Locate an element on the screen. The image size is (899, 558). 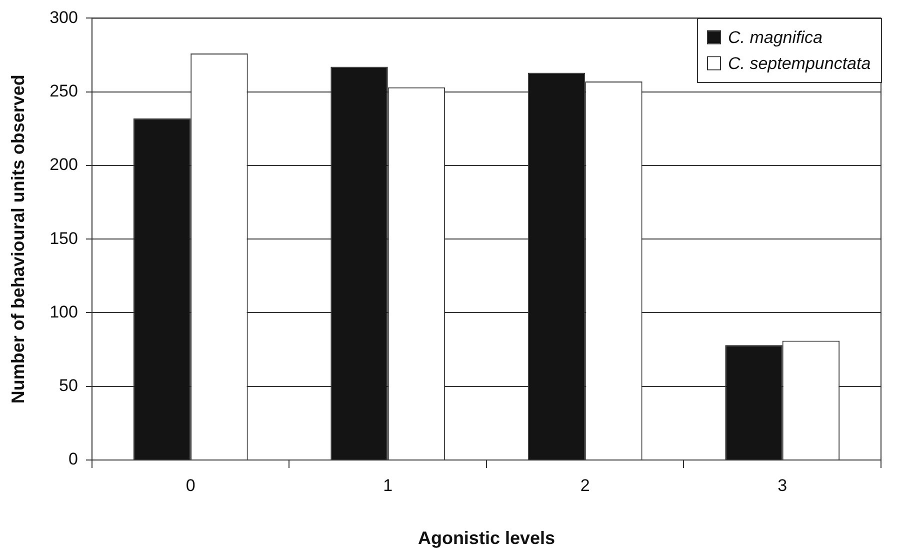
x-tick-label: 1 is located at coordinates (388, 485).